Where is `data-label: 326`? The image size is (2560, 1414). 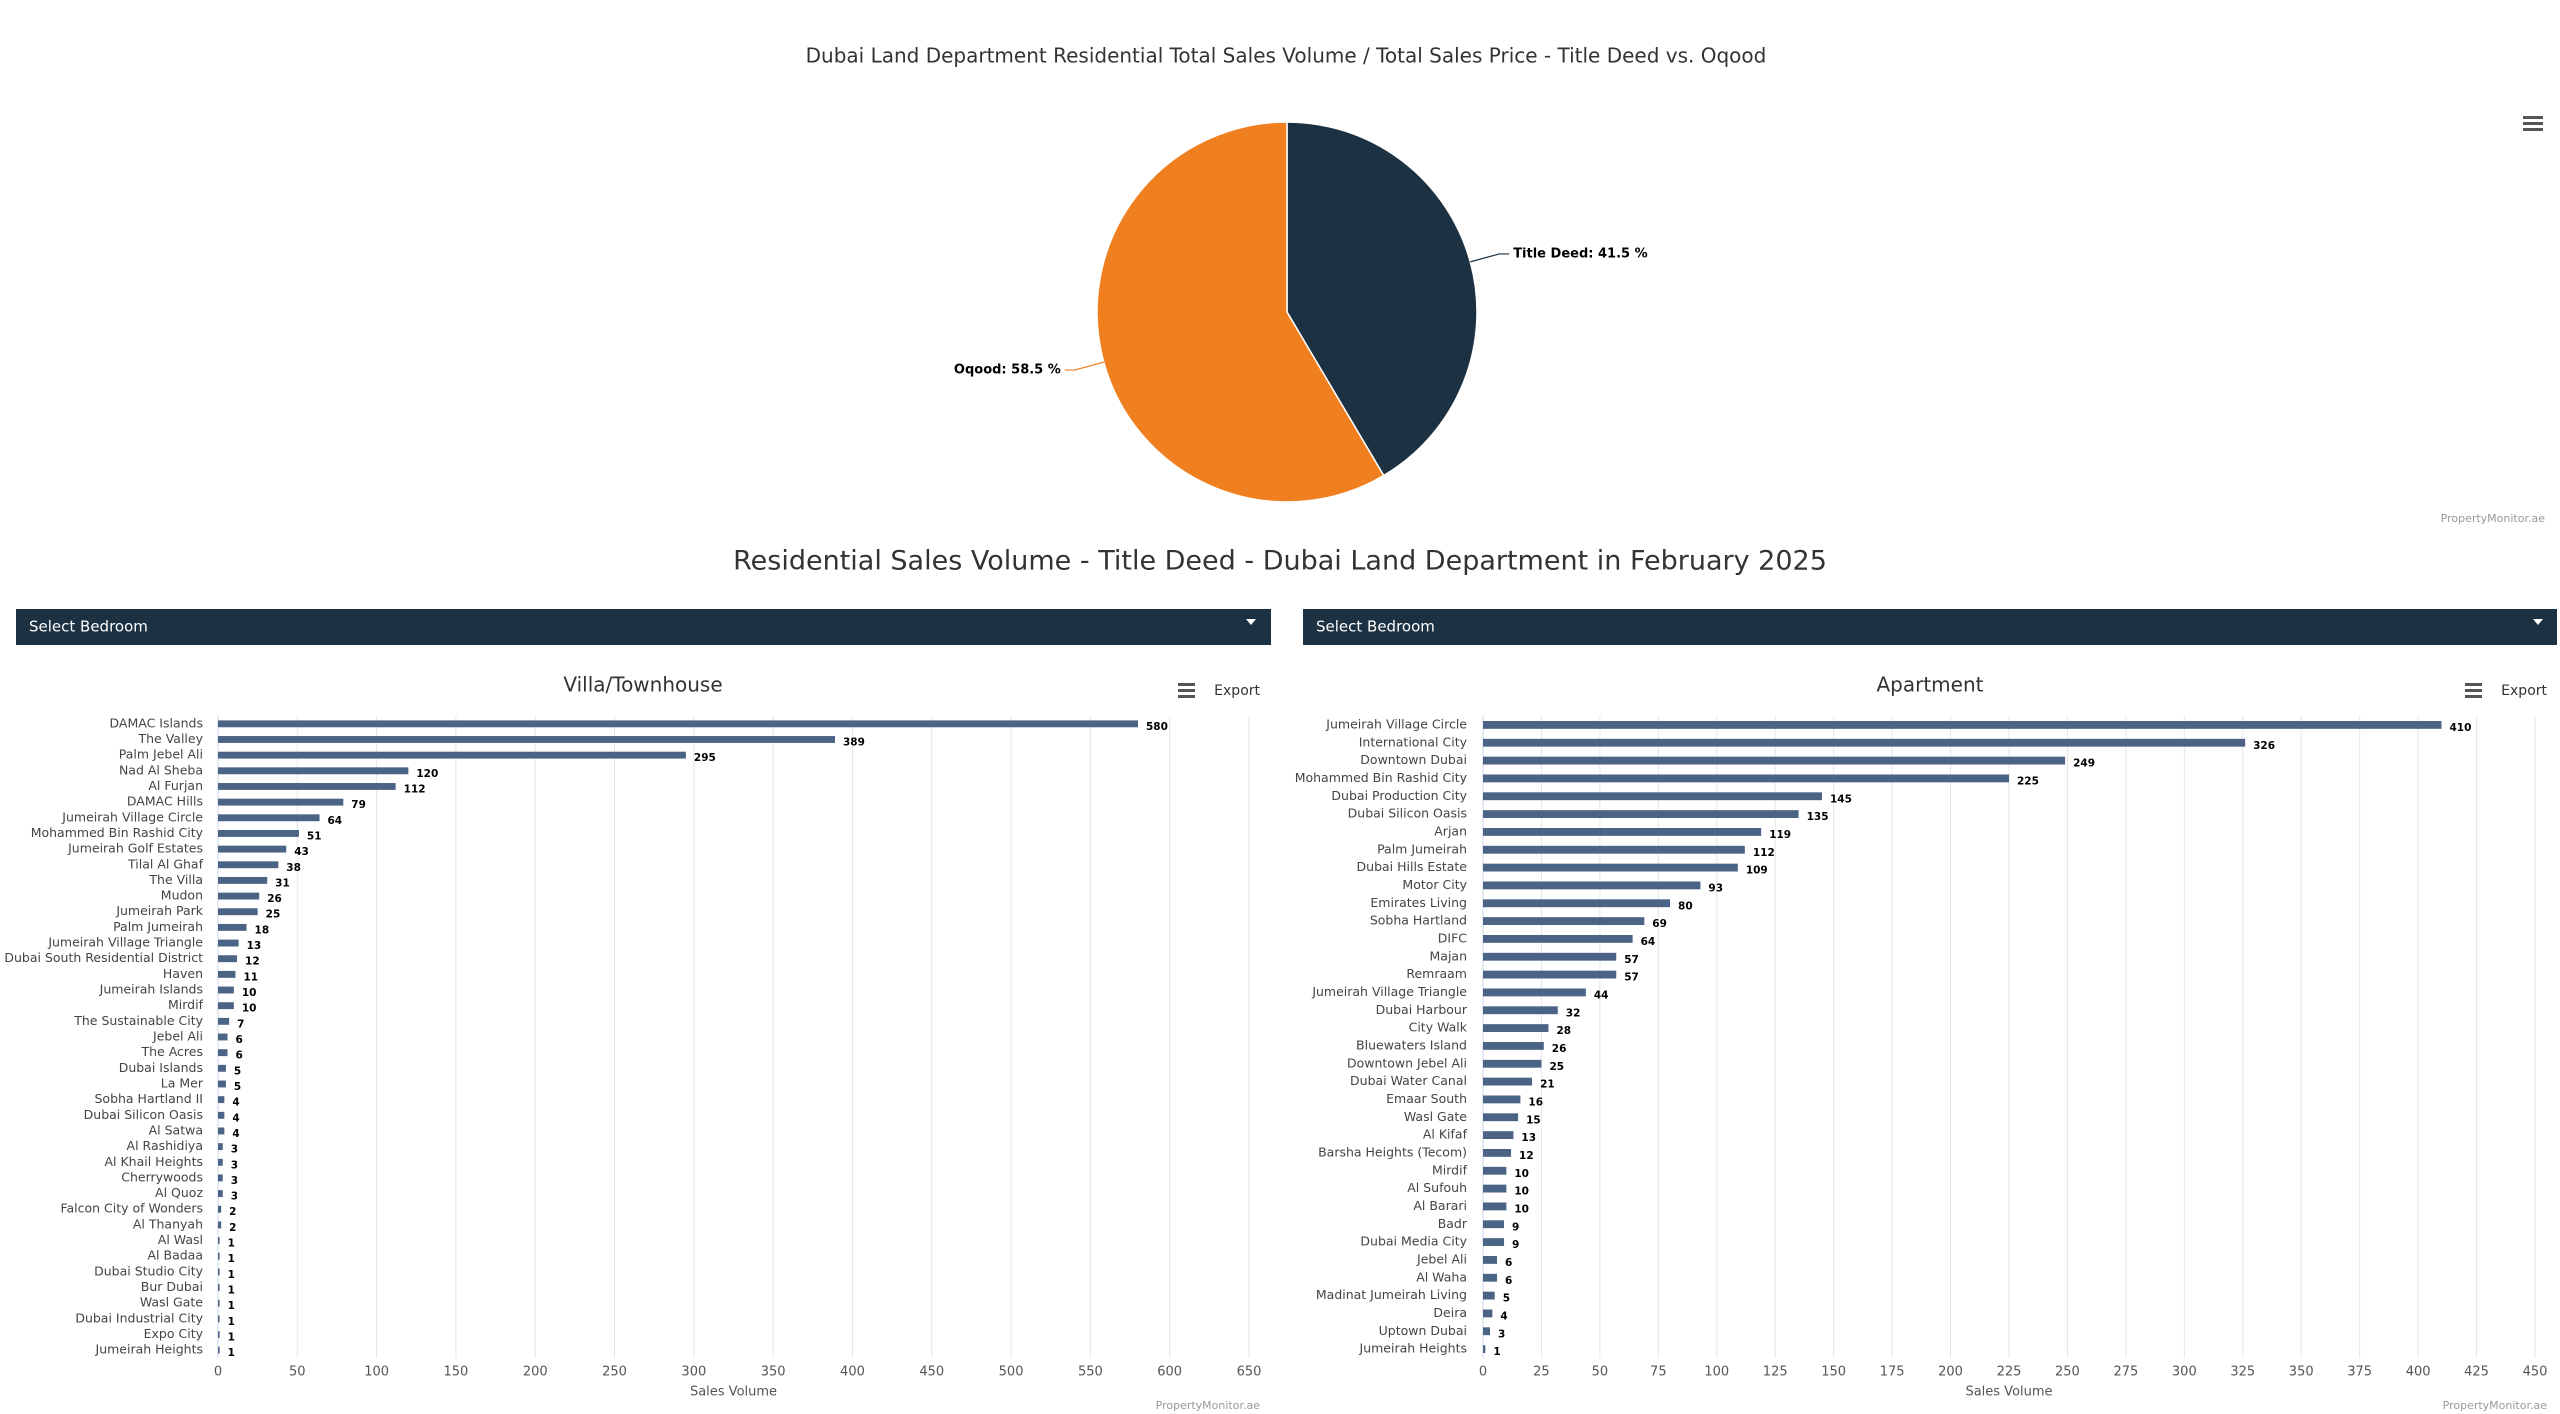
data-label: 326 is located at coordinates (2264, 746).